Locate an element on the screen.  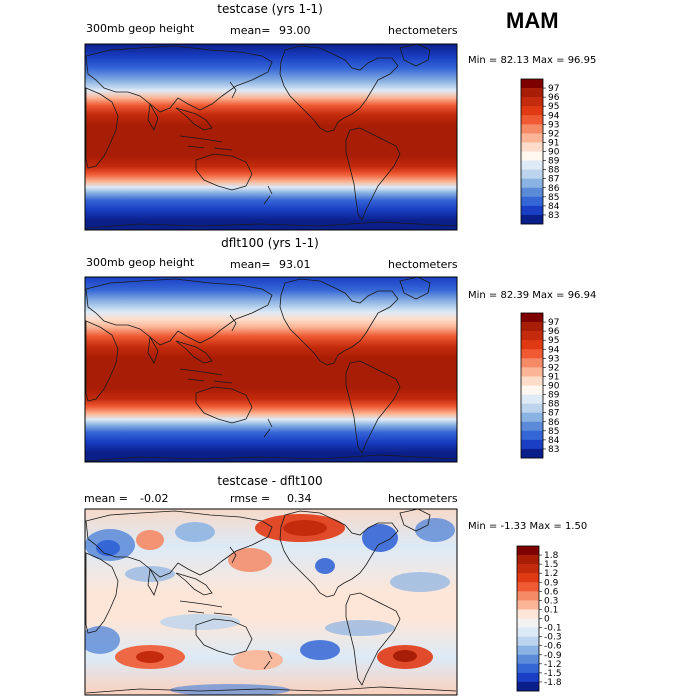
panel1-title: testcase (yrs 1-1) is located at coordinates (270, 9).